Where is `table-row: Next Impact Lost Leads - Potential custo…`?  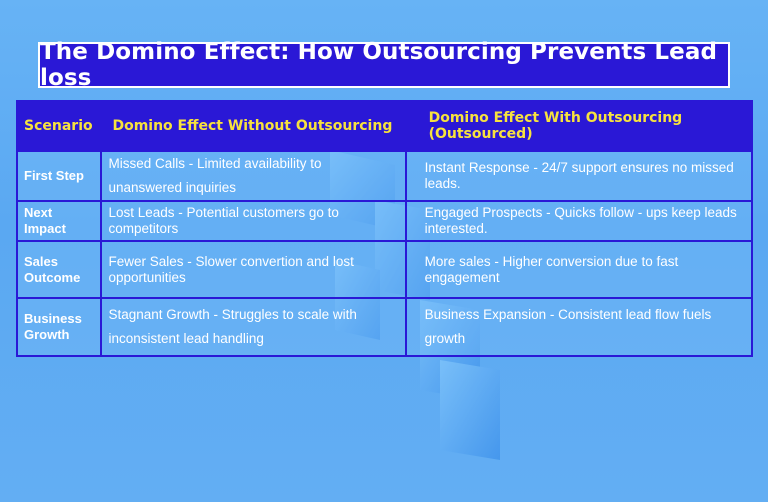
table-row: Next Impact Lost Leads - Potential custo… is located at coordinates (384, 221).